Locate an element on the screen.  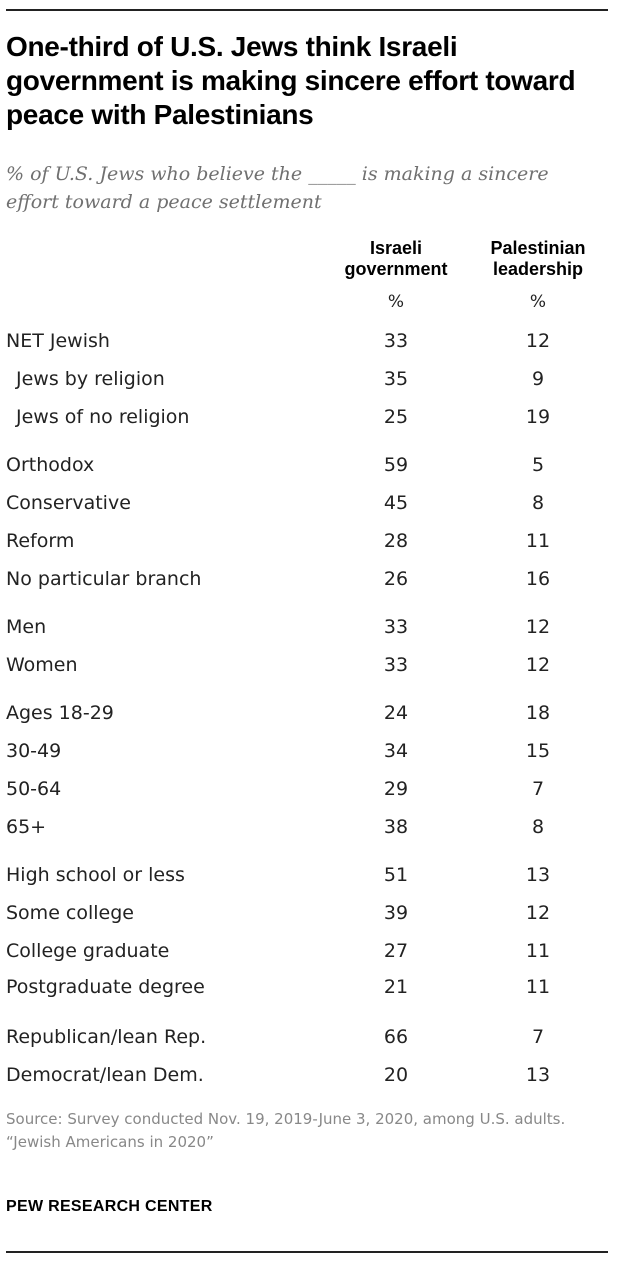
table-row: Conservative 45 8 is located at coordinates (310, 503).